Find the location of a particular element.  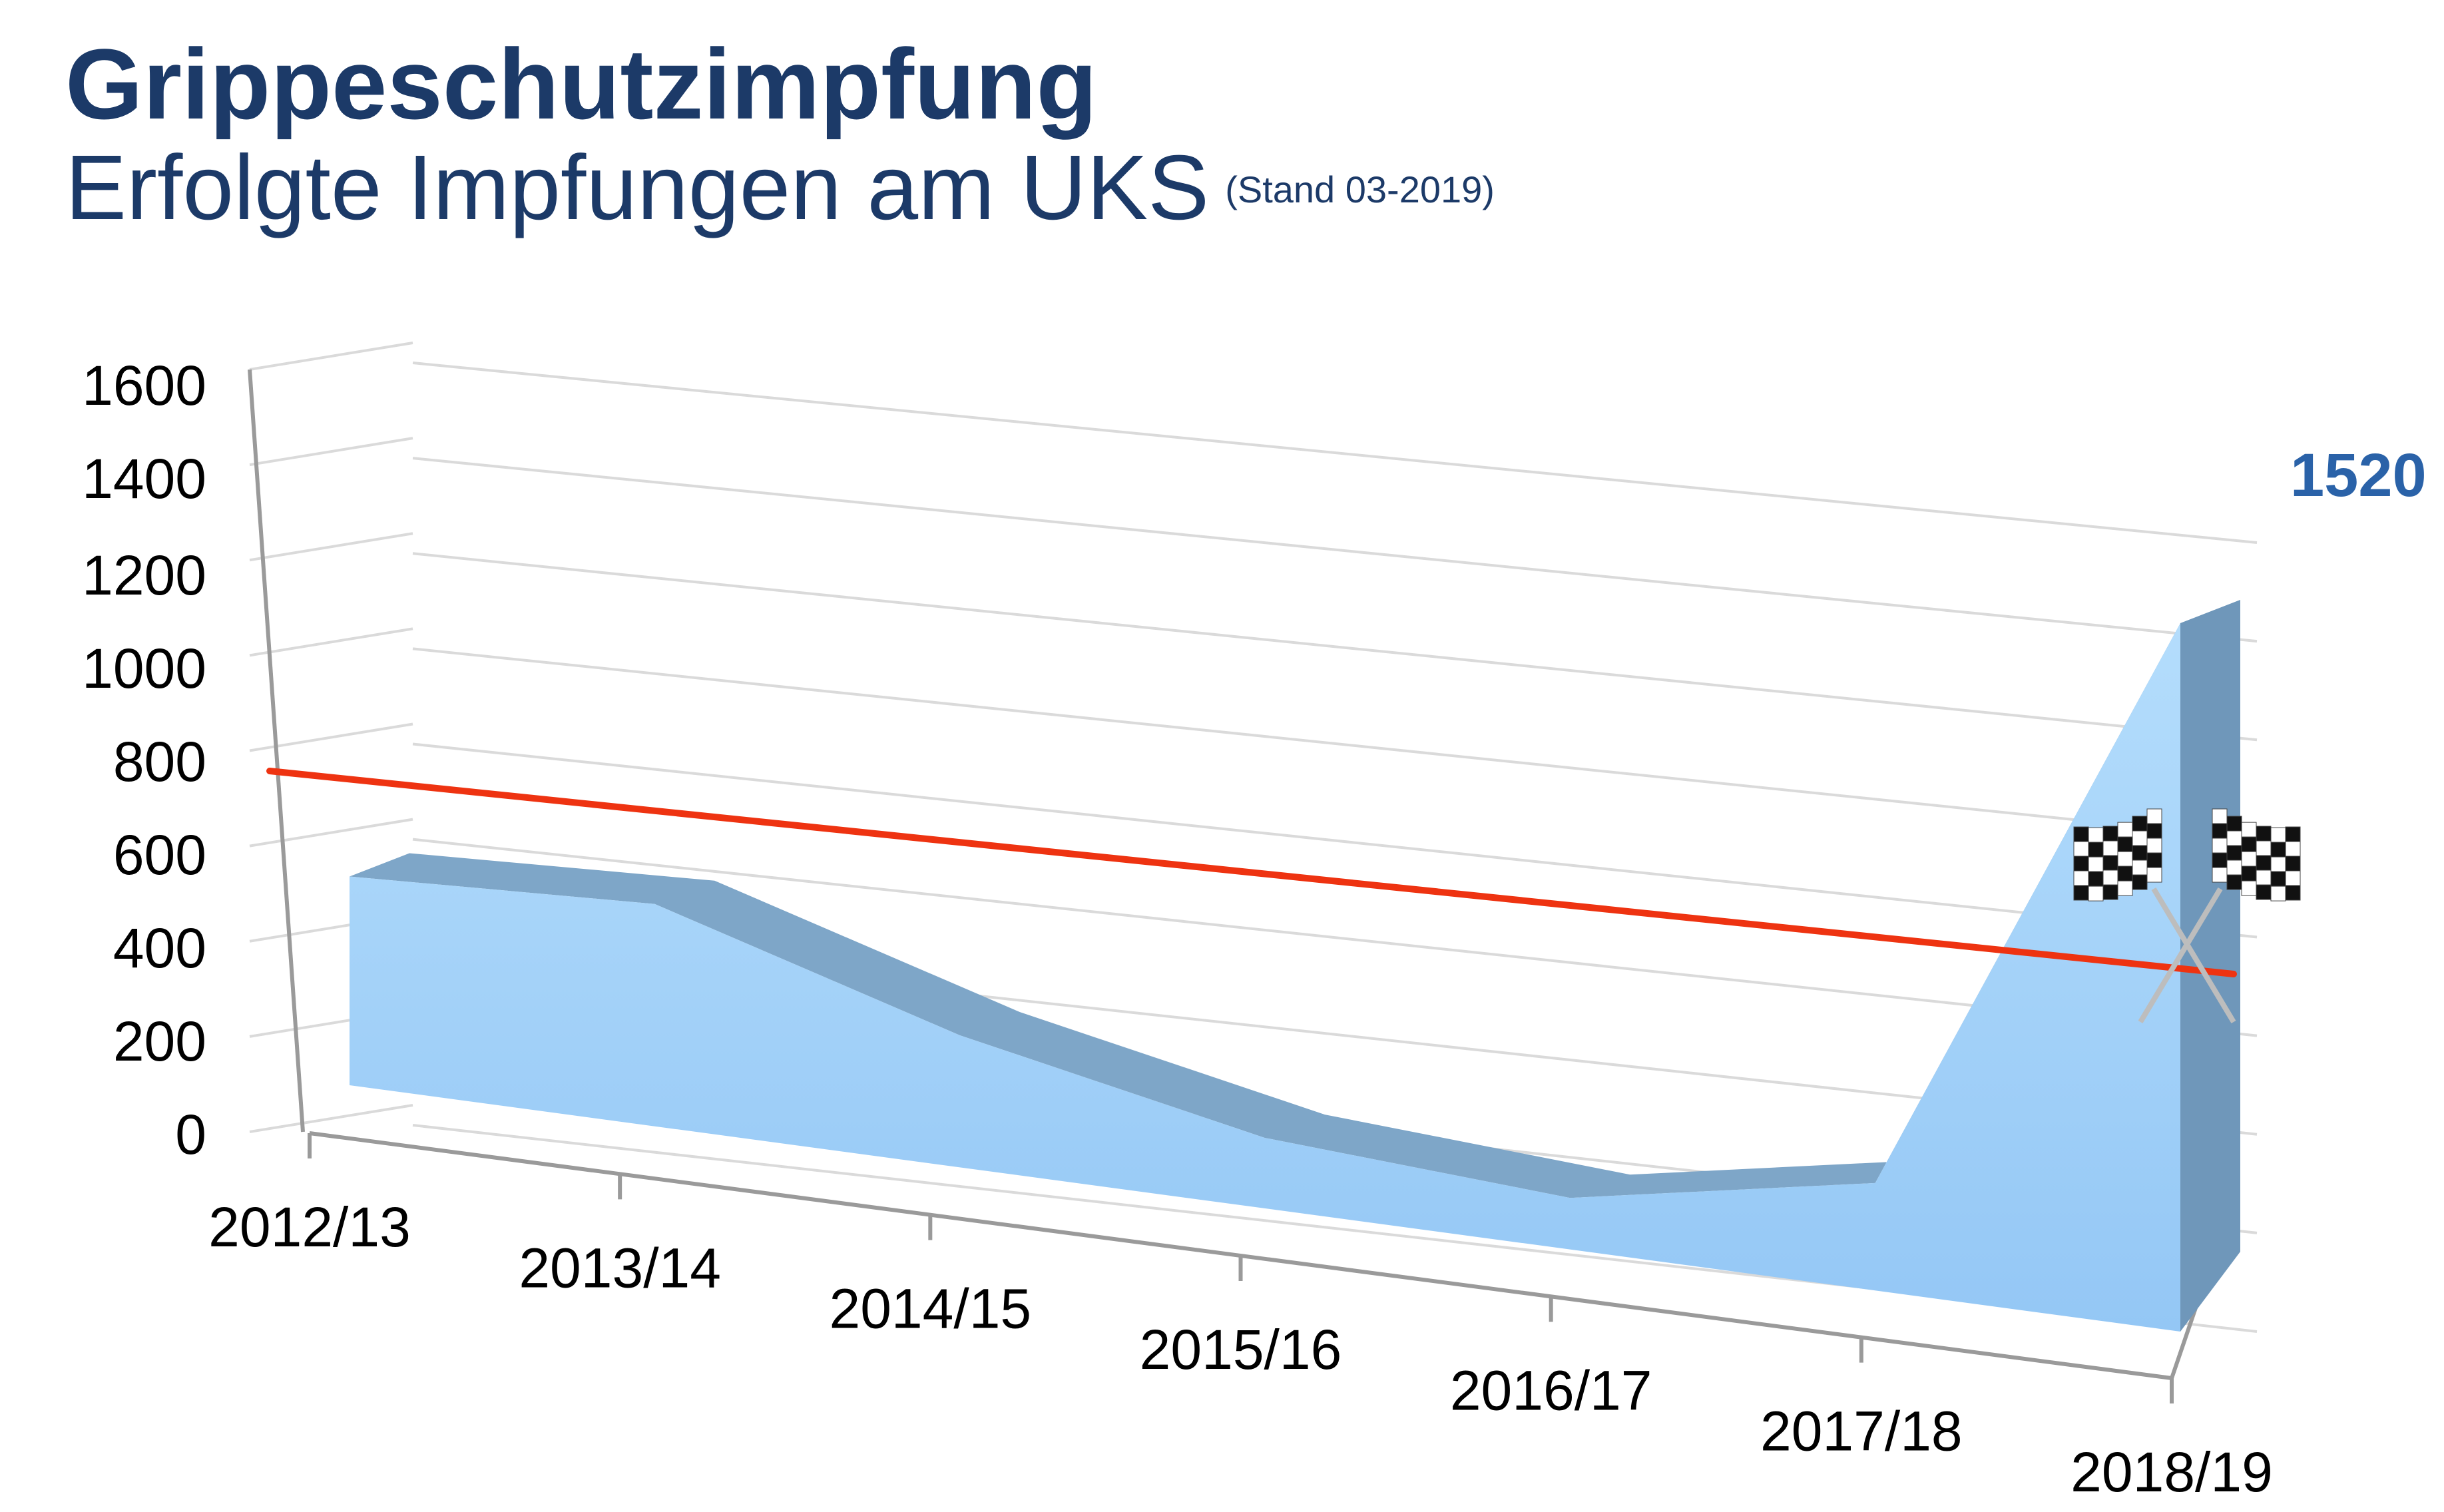

y-tick-label: 600 is located at coordinates (159, 855).